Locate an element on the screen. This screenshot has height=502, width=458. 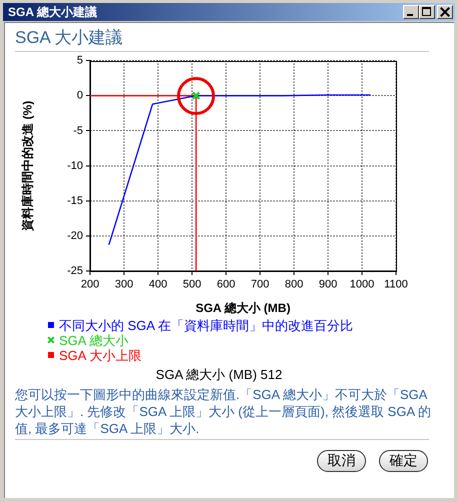
text: 確定 is located at coordinates (403, 461).